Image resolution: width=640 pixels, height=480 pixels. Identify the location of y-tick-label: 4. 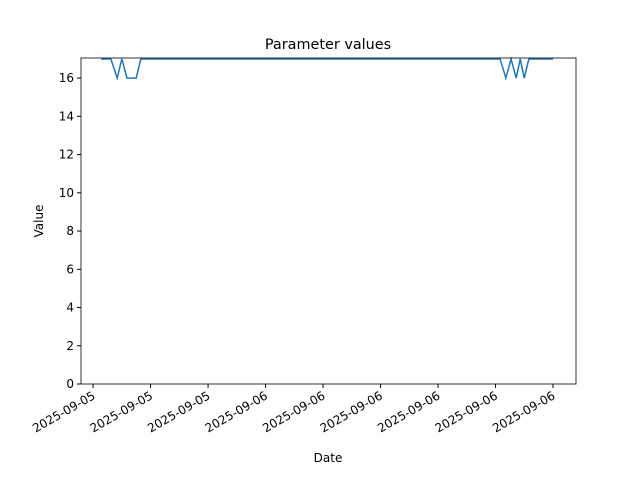
(70, 308).